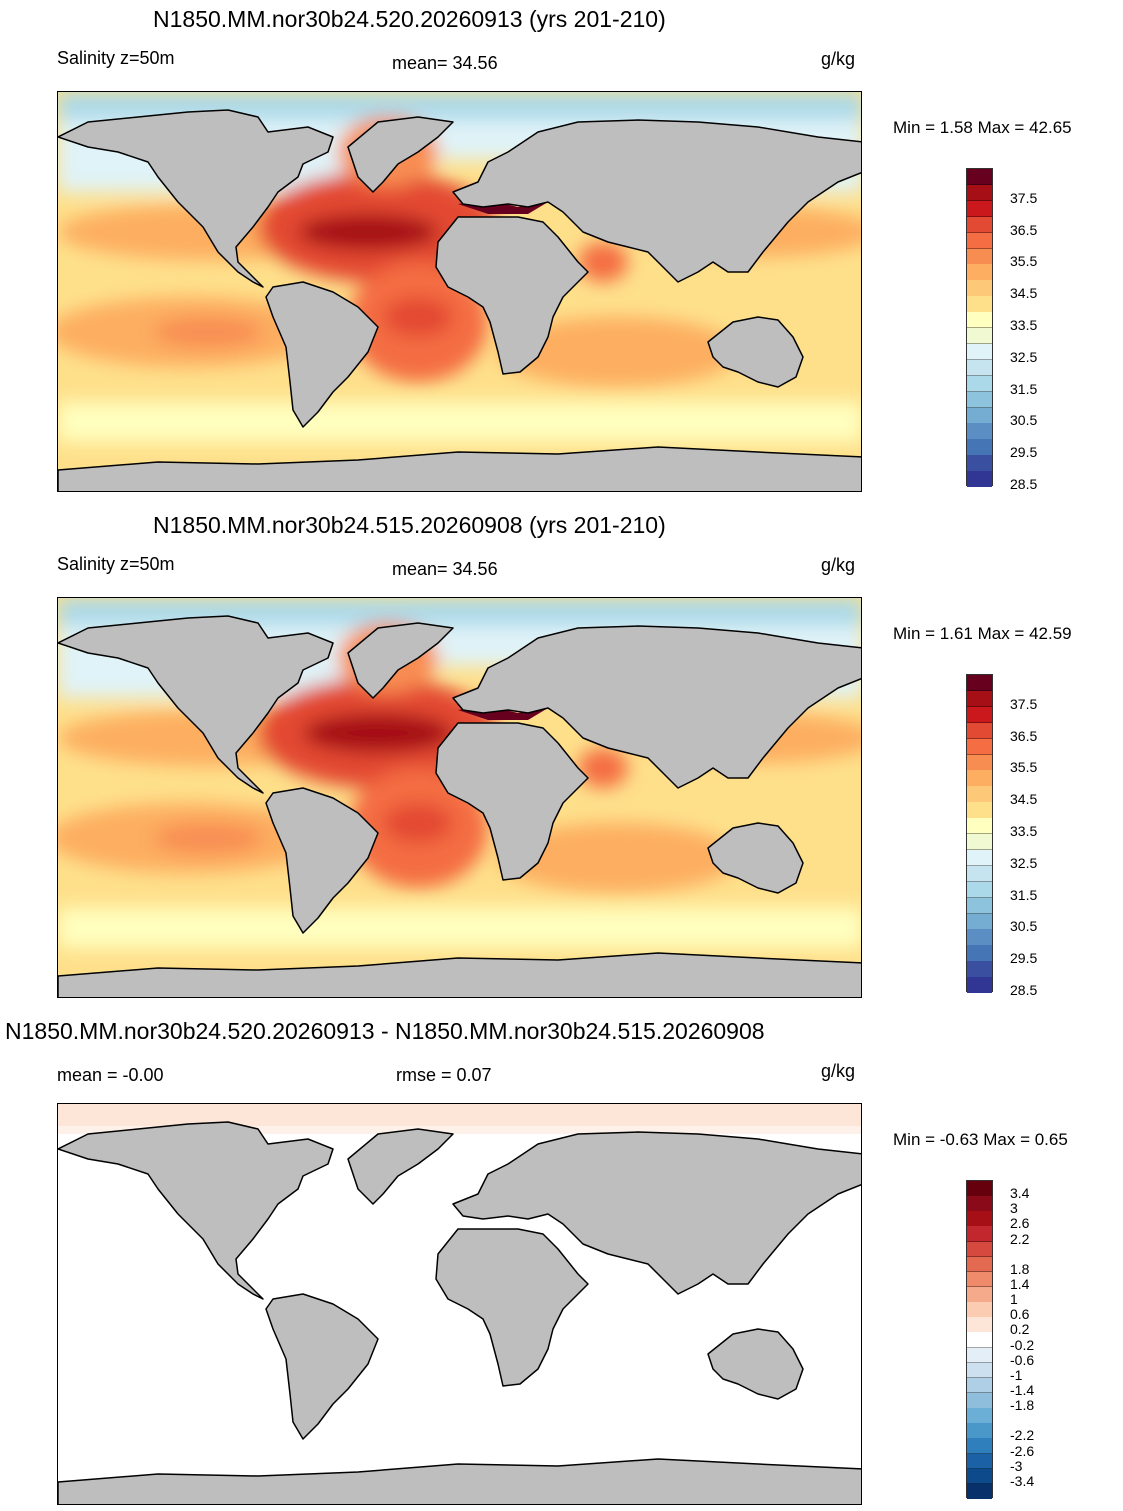 The image size is (1123, 1511). I want to click on colorbar-label: 36.5, so click(1024, 229).